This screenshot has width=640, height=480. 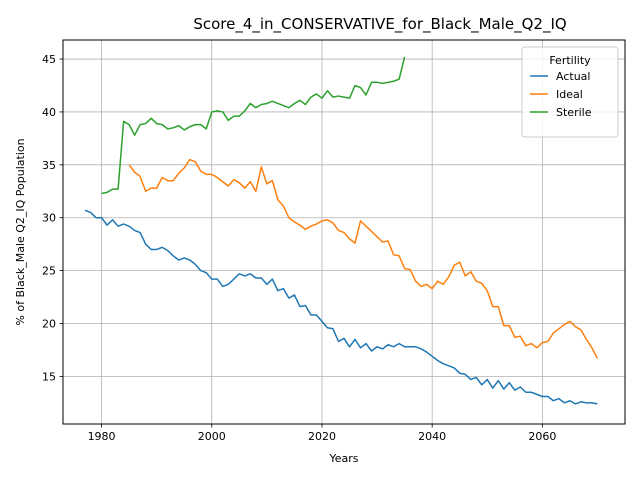 What do you see at coordinates (20, 231) in the screenshot?
I see `y-axis-label: % of Black_Male Q2_IQ Population` at bounding box center [20, 231].